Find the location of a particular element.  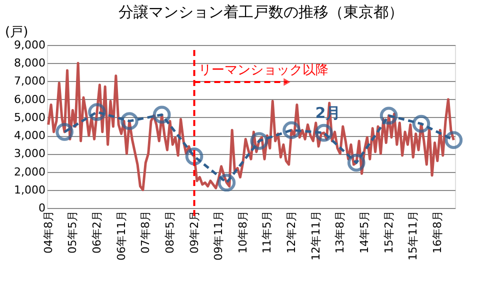

x-tick-label: 15年2月 is located at coordinates (389, 232).